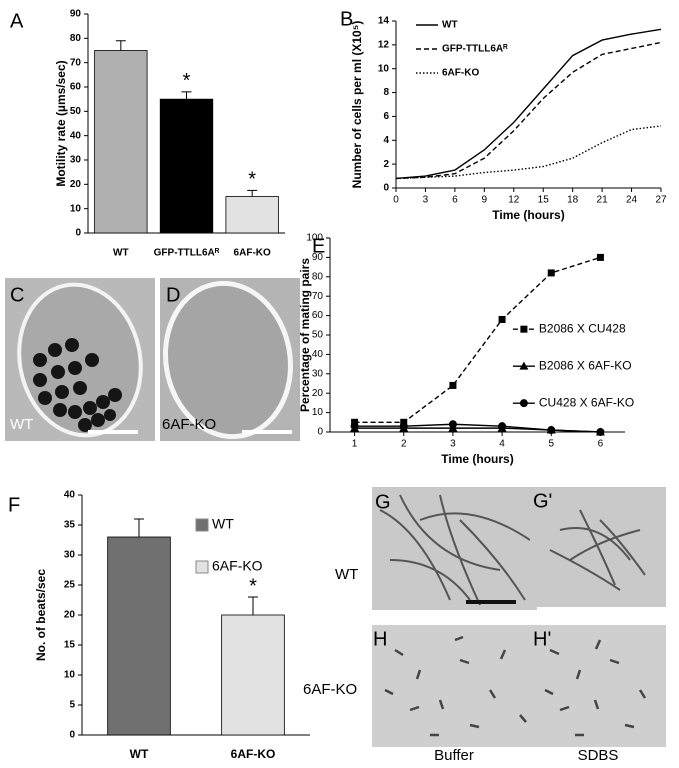 The image size is (679, 768). What do you see at coordinates (551, 444) in the screenshot?
I see `x-tick-label: 5` at bounding box center [551, 444].